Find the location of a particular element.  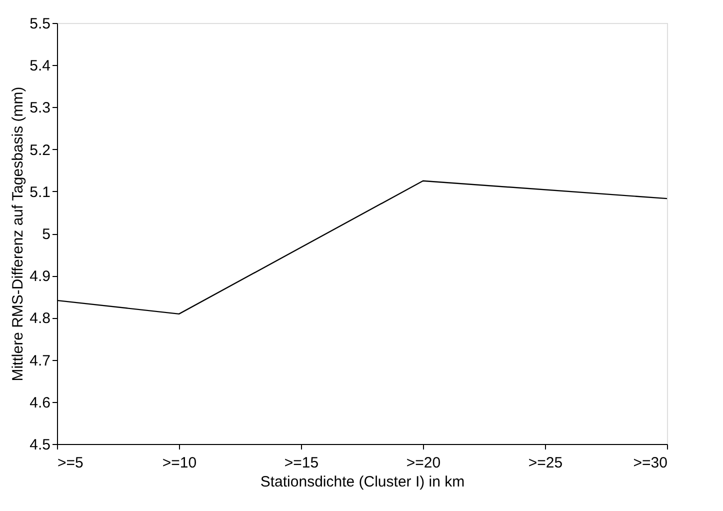

x-tick-label: >=15 is located at coordinates (301, 463).